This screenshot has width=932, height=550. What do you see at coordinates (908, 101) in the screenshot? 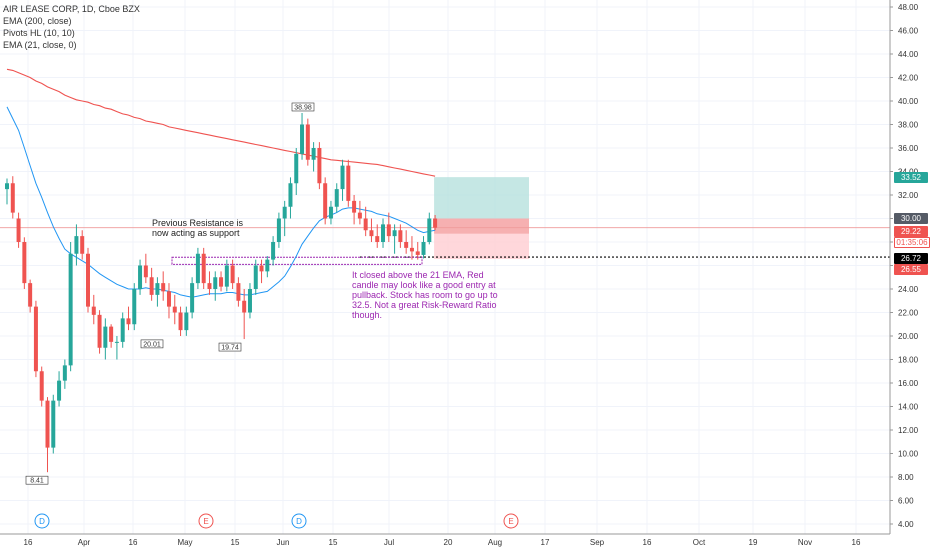
I see `price-tick-label: 40.00` at bounding box center [908, 101].